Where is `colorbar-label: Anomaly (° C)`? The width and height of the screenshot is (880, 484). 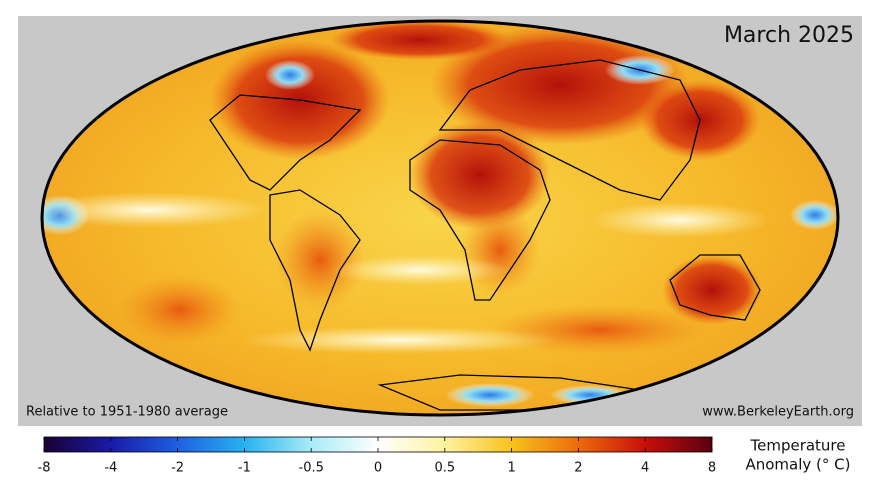 colorbar-label: Anomaly (° C) is located at coordinates (797, 465).